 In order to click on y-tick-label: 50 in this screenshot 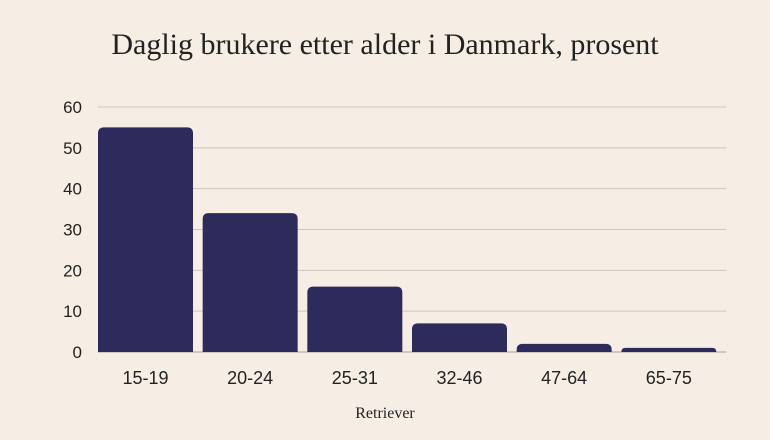, I will do `click(72, 148)`.